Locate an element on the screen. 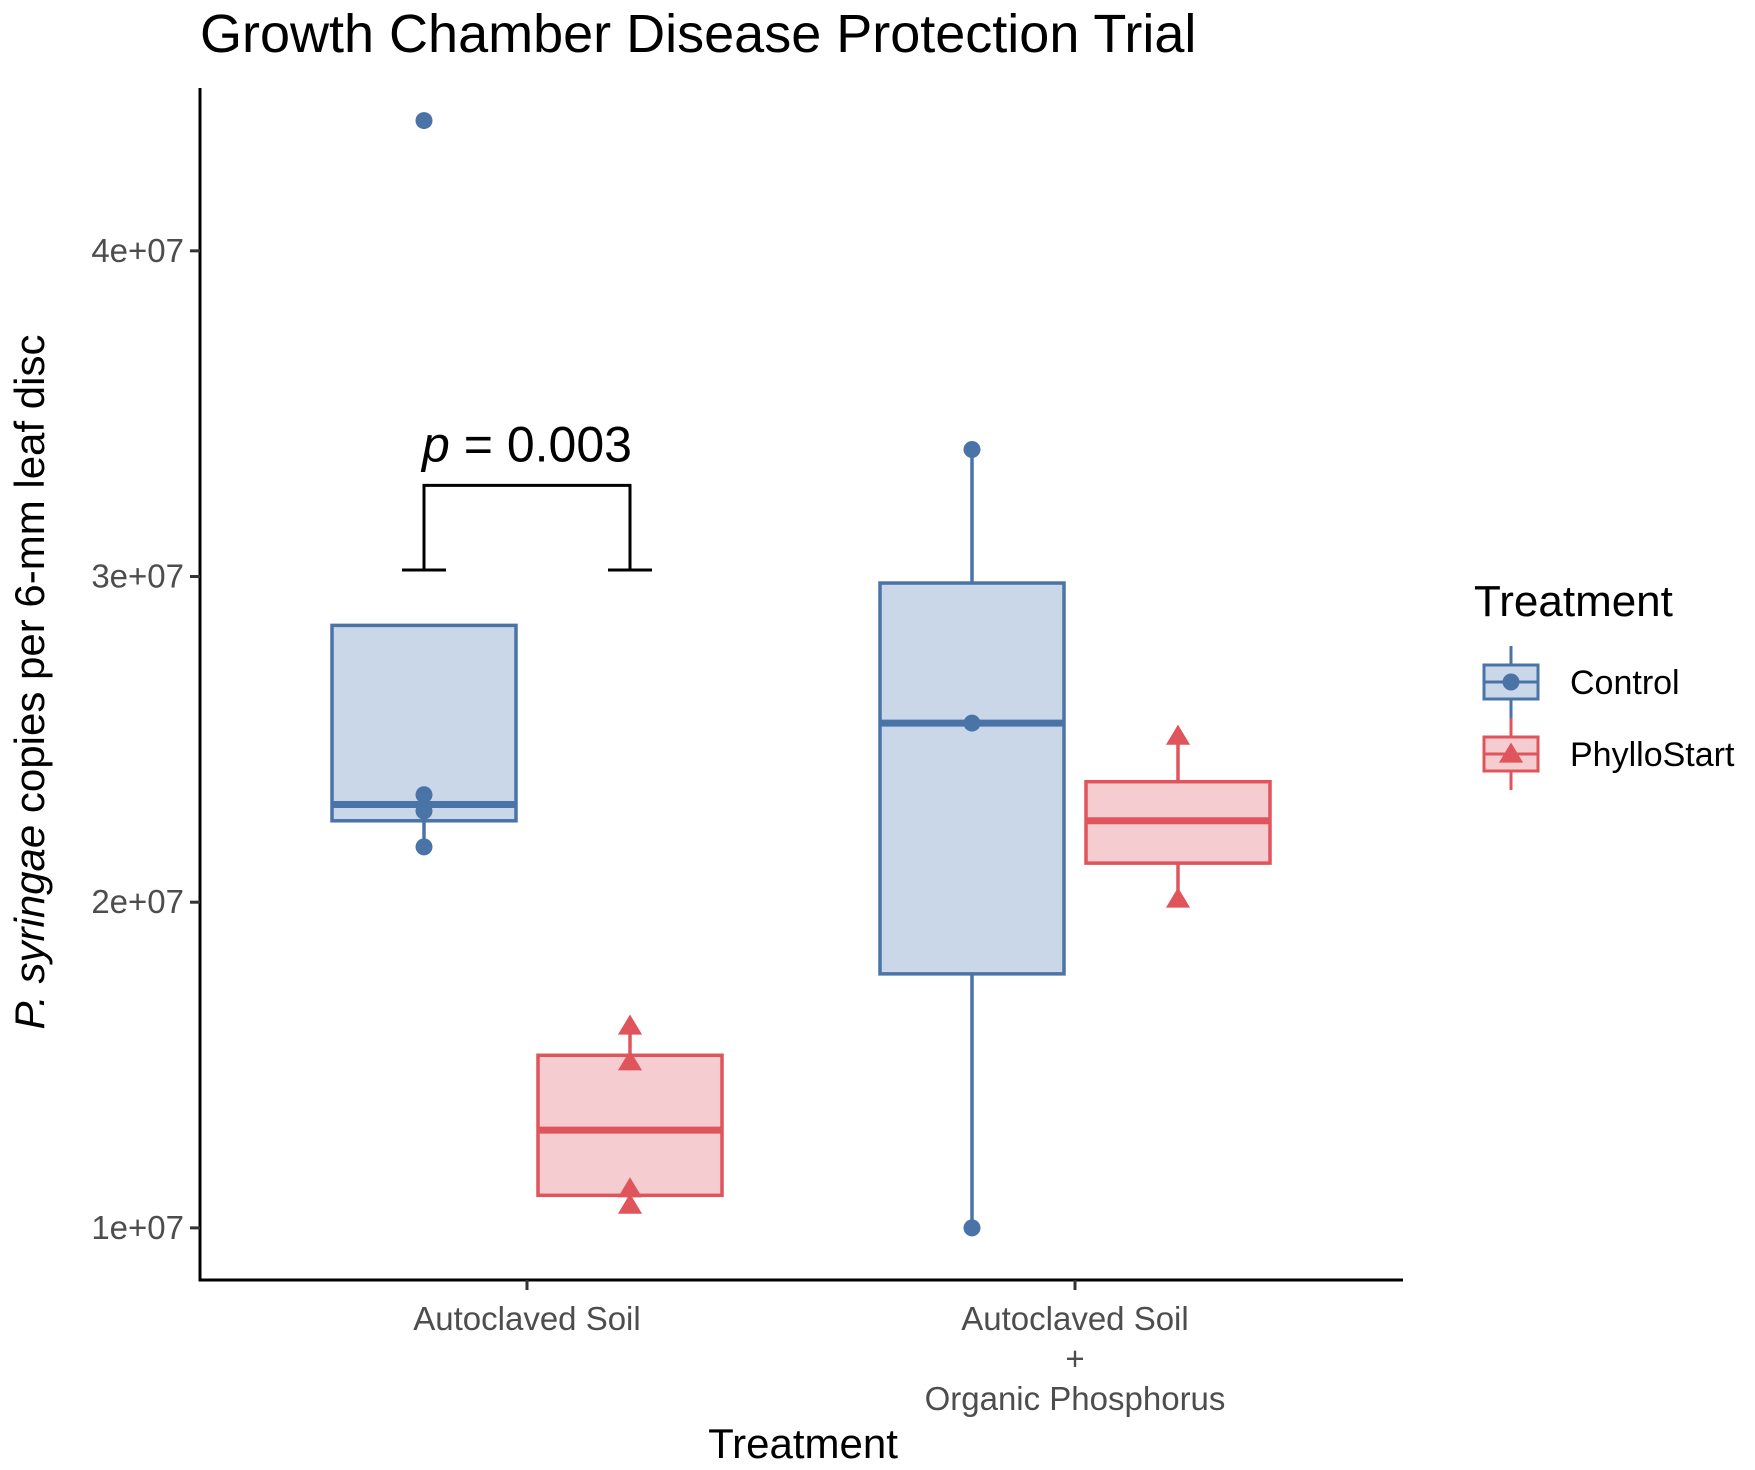  chart-title: Growth Chamber Disease Protection Trial is located at coordinates (698, 34).